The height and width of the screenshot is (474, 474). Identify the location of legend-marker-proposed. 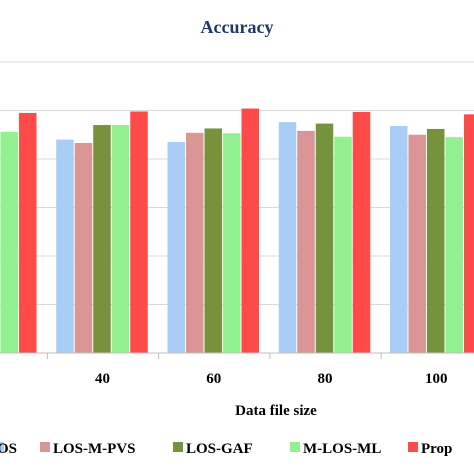
(413, 447).